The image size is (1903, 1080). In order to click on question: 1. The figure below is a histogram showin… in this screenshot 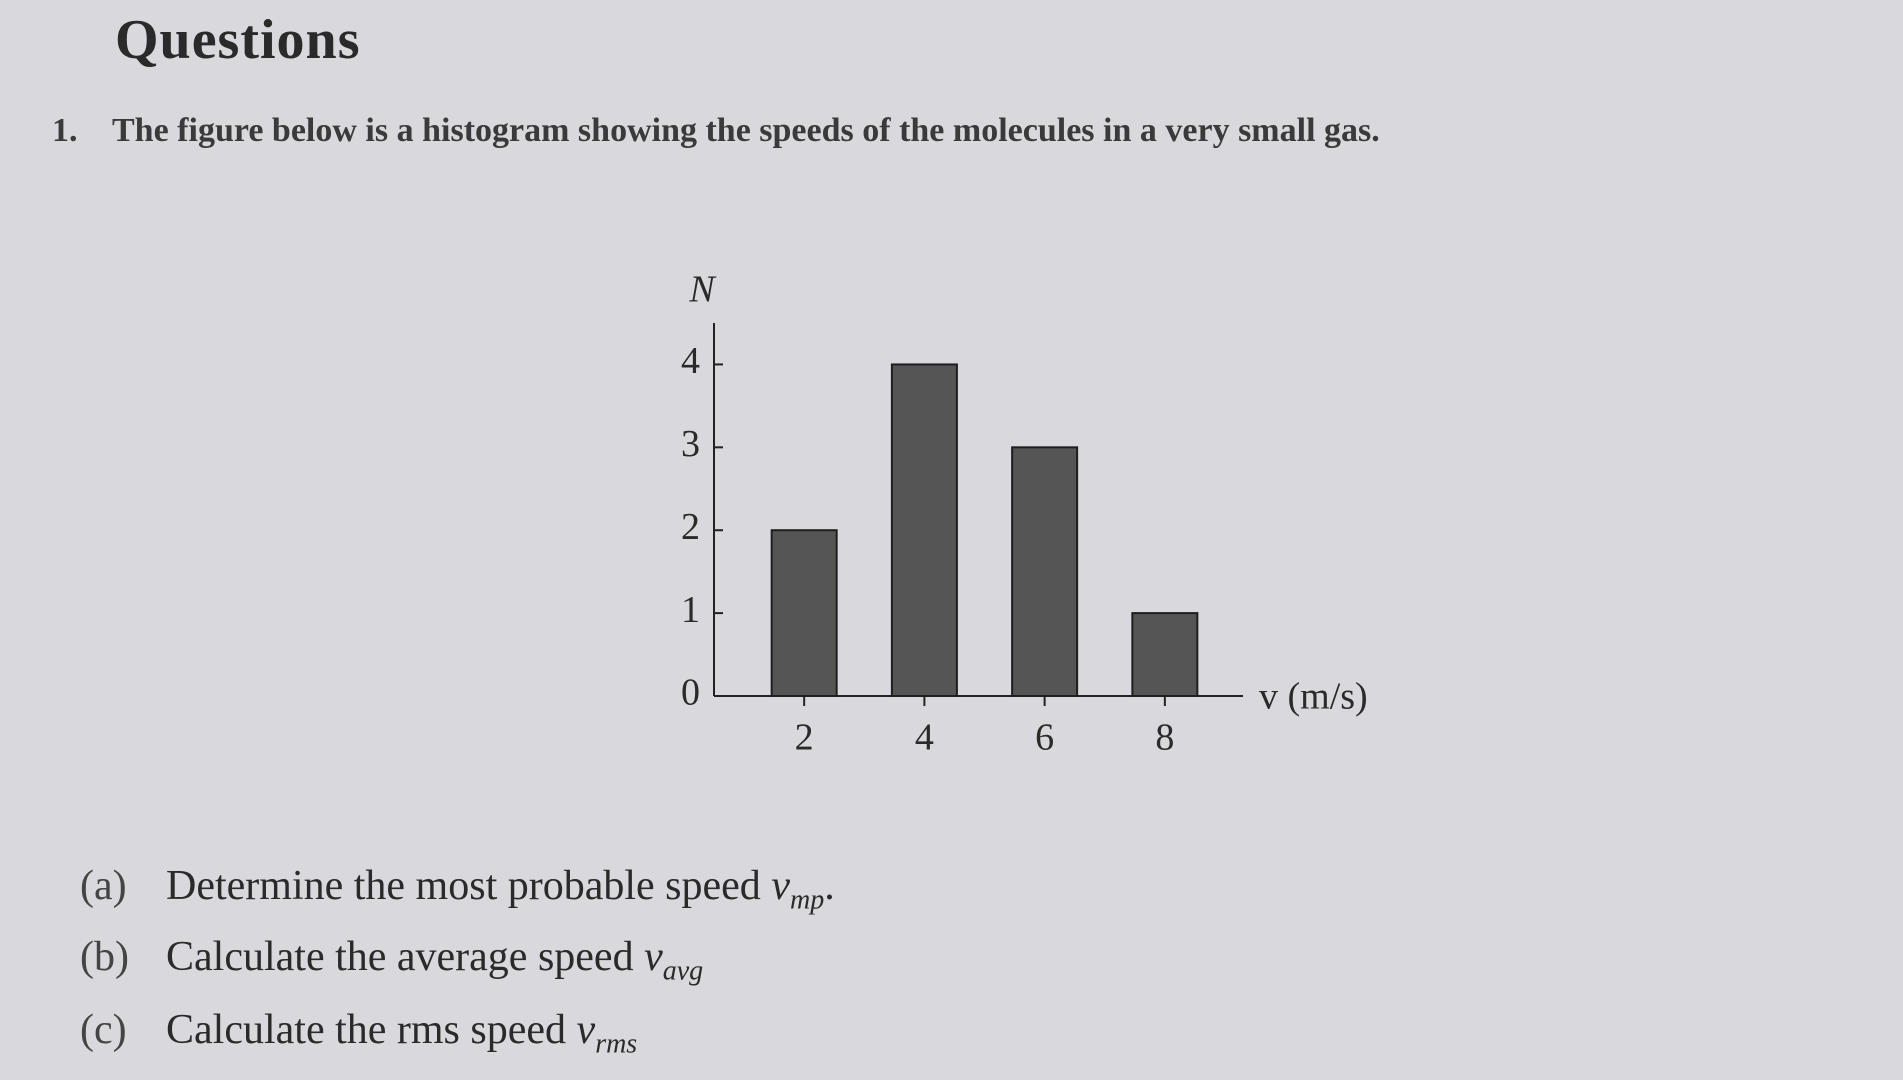, I will do `click(716, 131)`.